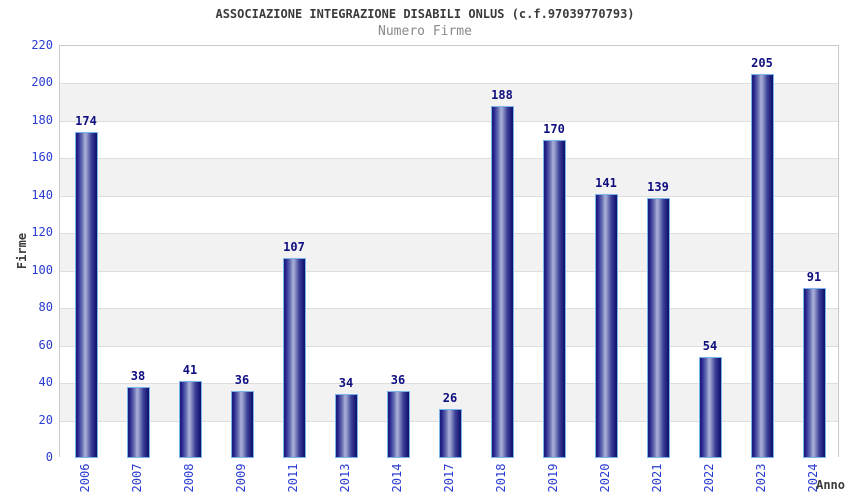 The image size is (850, 500). What do you see at coordinates (450, 433) in the screenshot?
I see `bar-2017` at bounding box center [450, 433].